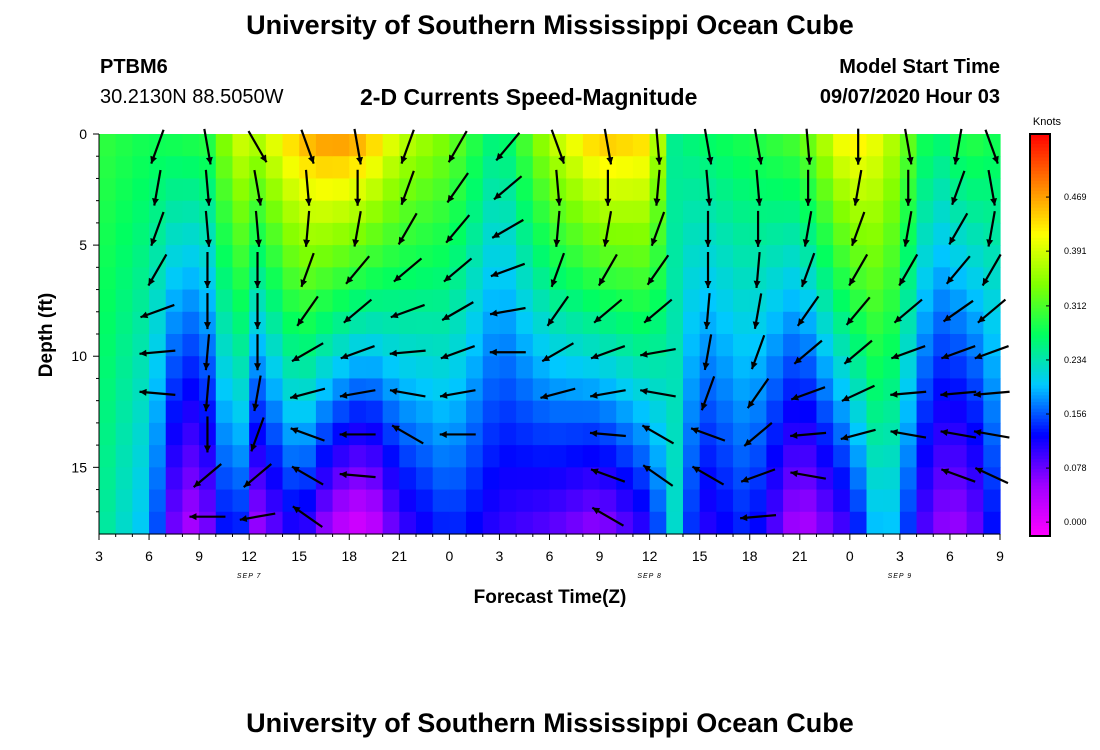 Image resolution: width=1100 pixels, height=750 pixels. Describe the element at coordinates (299, 556) in the screenshot. I see `x-tick-label: 15` at that location.